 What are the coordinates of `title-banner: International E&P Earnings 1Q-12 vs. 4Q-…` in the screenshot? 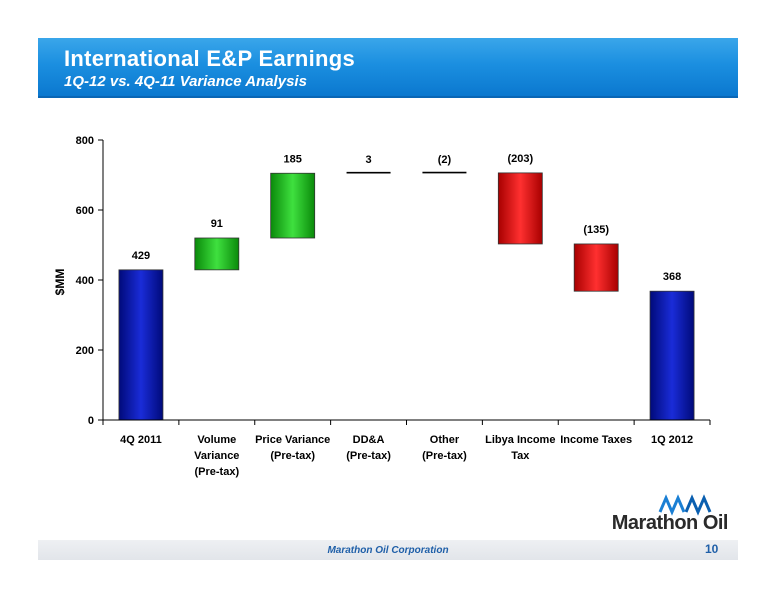 It's located at (388, 68).